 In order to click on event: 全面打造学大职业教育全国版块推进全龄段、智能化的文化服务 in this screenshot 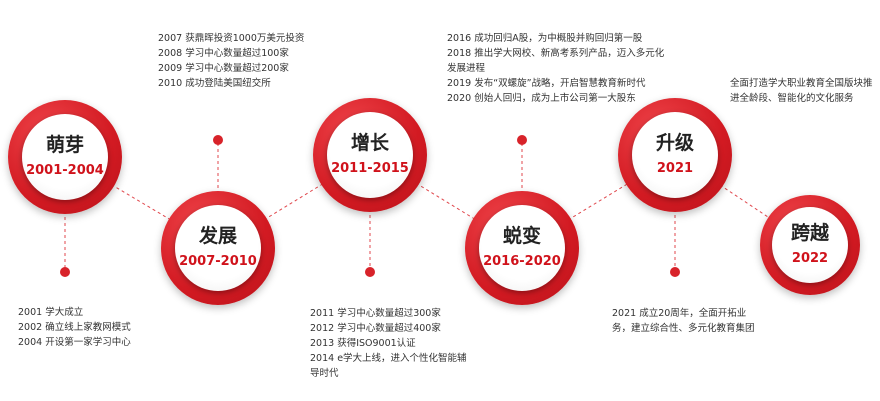, I will do `click(801, 91)`.